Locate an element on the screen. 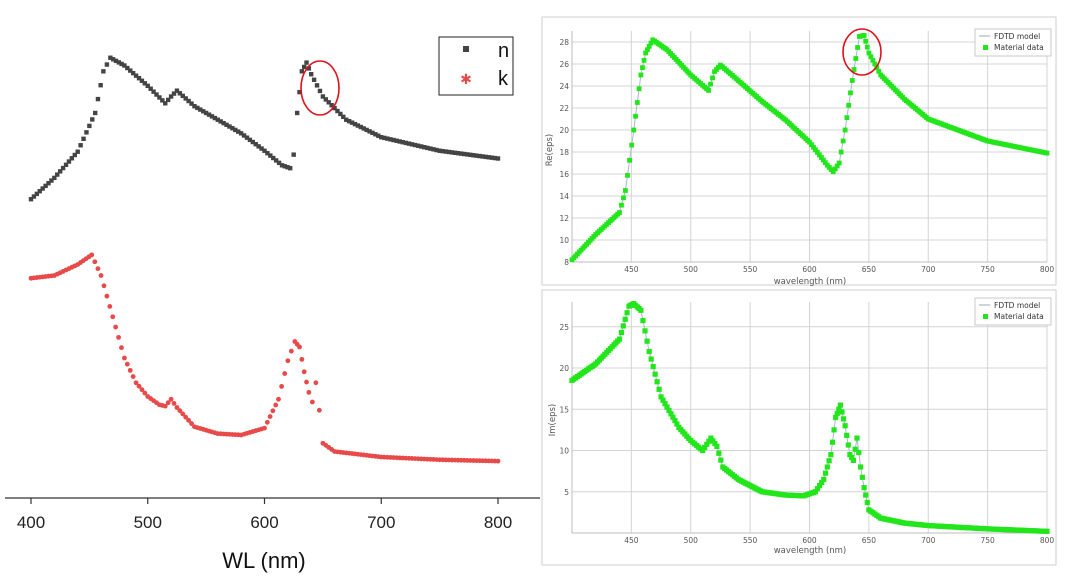 The width and height of the screenshot is (1087, 585). im-eps-y-axis-label: Im(eps) is located at coordinates (553, 420).